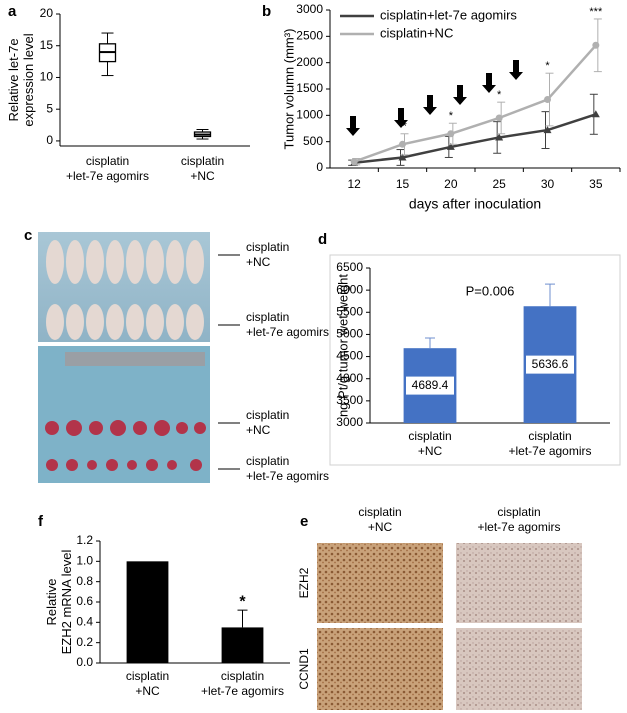 This screenshot has width=627, height=713. What do you see at coordinates (84, 581) in the screenshot?
I see `y-tick-label: 0.8` at bounding box center [84, 581].